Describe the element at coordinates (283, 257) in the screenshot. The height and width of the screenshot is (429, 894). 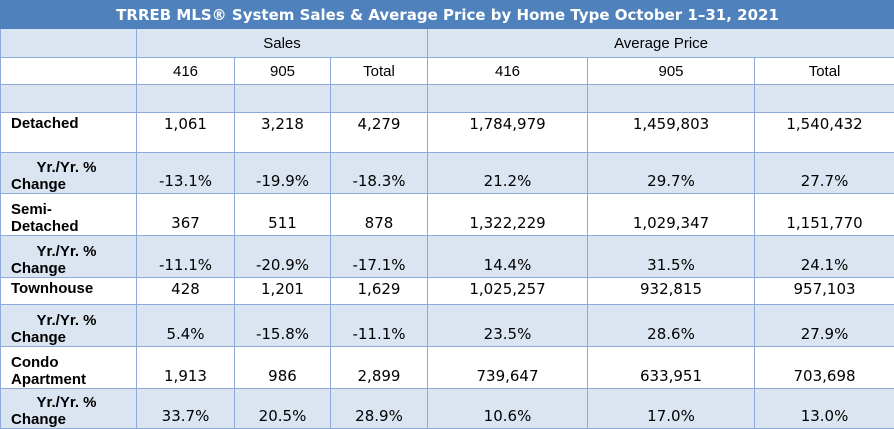
I see `table-cell: -20.9%` at that location.